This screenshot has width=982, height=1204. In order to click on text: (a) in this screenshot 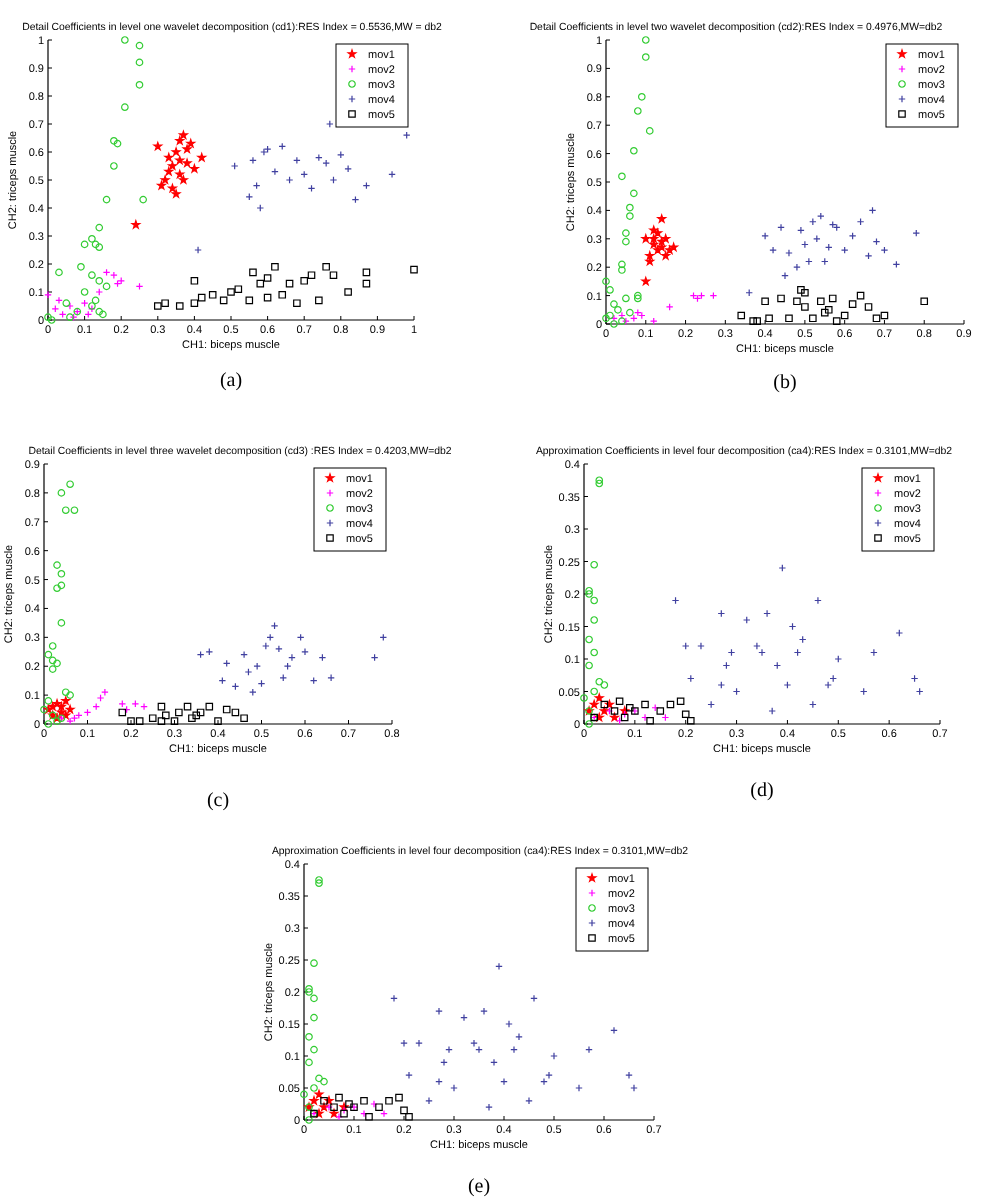, I will do `click(231, 381)`.